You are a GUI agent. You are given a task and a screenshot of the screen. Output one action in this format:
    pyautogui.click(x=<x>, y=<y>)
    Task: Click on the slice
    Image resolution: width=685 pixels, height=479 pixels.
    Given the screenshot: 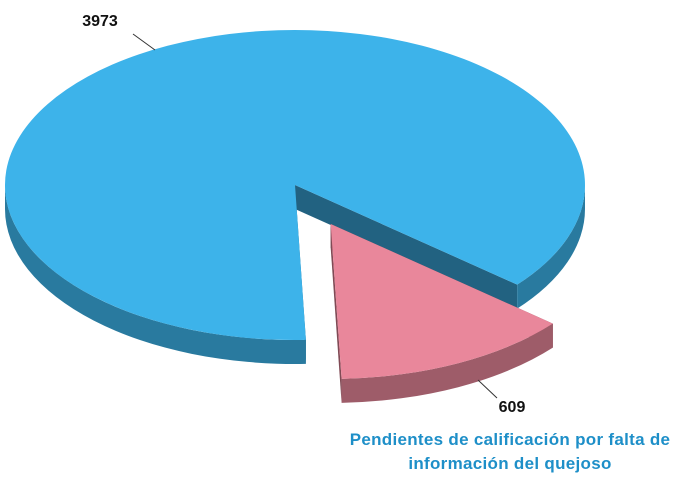 What is the action you would take?
    pyautogui.click(x=441, y=301)
    